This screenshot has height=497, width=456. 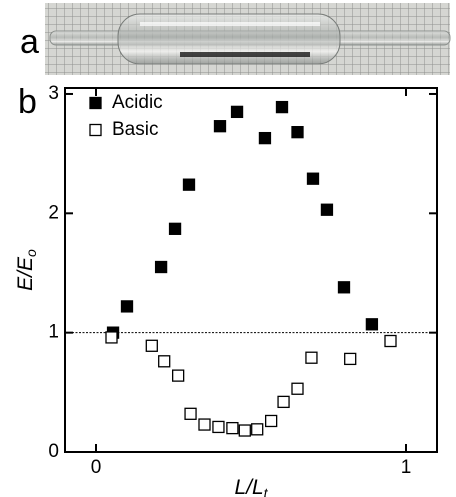 What do you see at coordinates (26, 270) in the screenshot?
I see `y-axis-label: E/Eo` at bounding box center [26, 270].